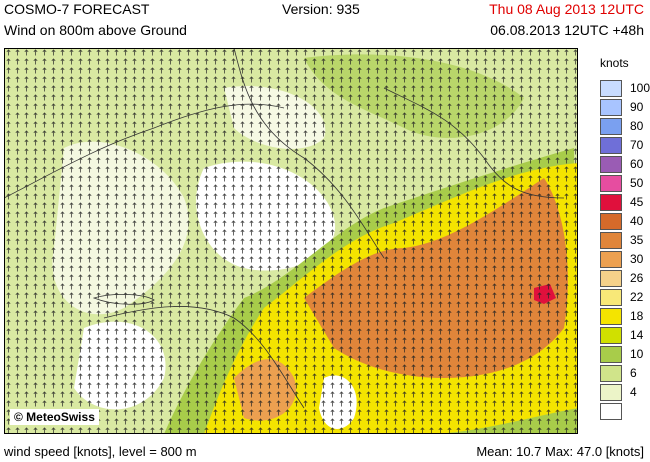  I want to click on legend-label: 80, so click(637, 126).